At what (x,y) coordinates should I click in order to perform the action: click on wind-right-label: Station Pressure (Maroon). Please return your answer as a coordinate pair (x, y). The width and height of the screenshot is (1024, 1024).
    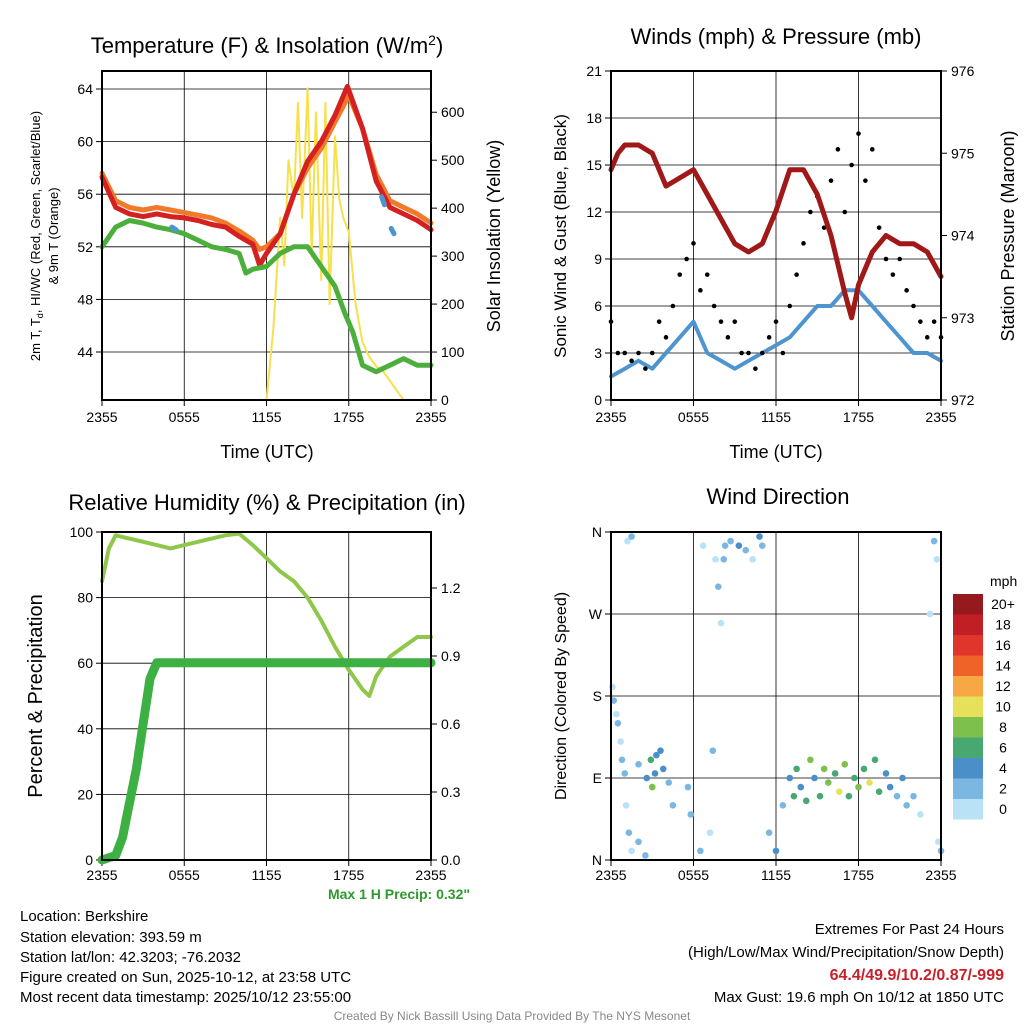
    Looking at the image, I should click on (1008, 235).